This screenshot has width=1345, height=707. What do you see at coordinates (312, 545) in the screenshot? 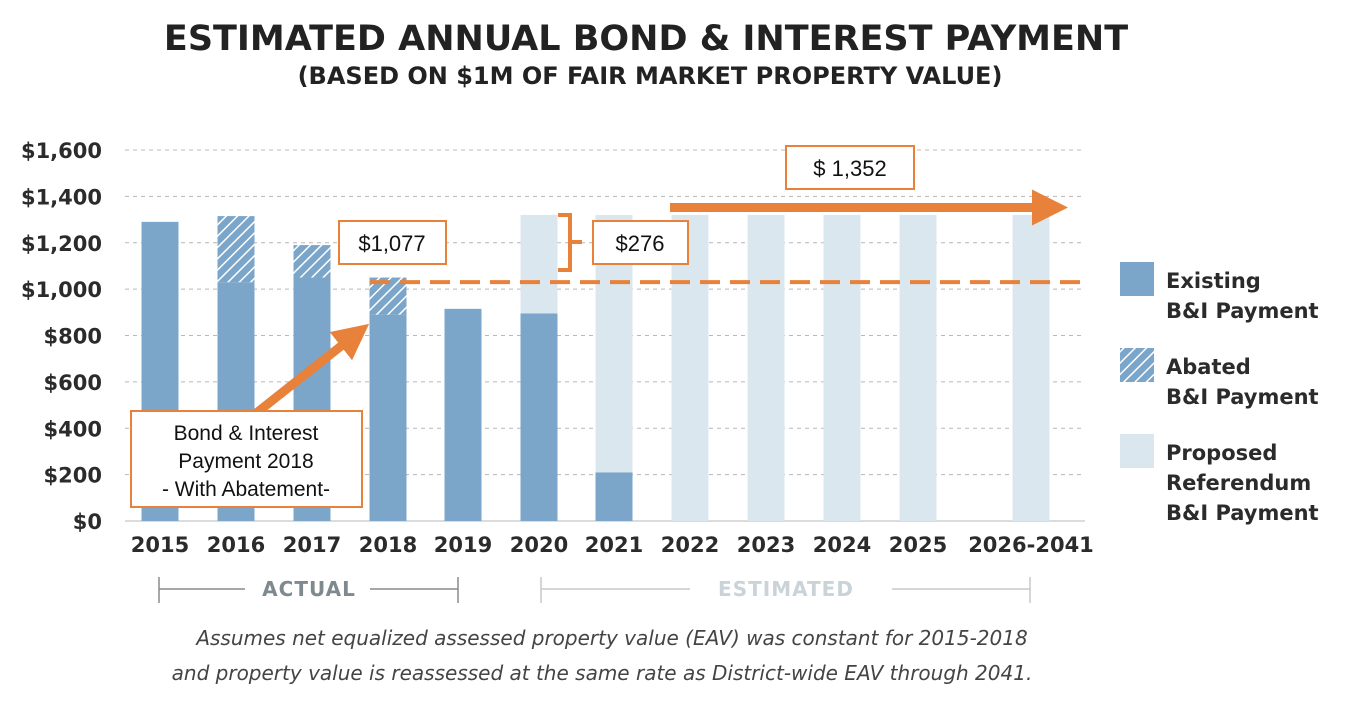
I see `x-category-label: 2017` at bounding box center [312, 545].